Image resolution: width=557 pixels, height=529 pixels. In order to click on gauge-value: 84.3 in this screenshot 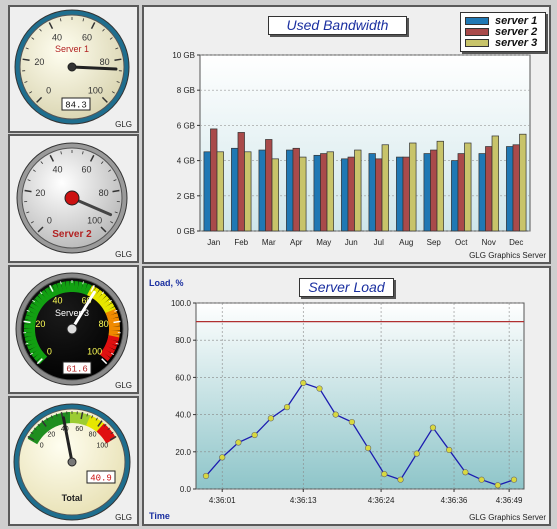, I will do `click(76, 106)`.